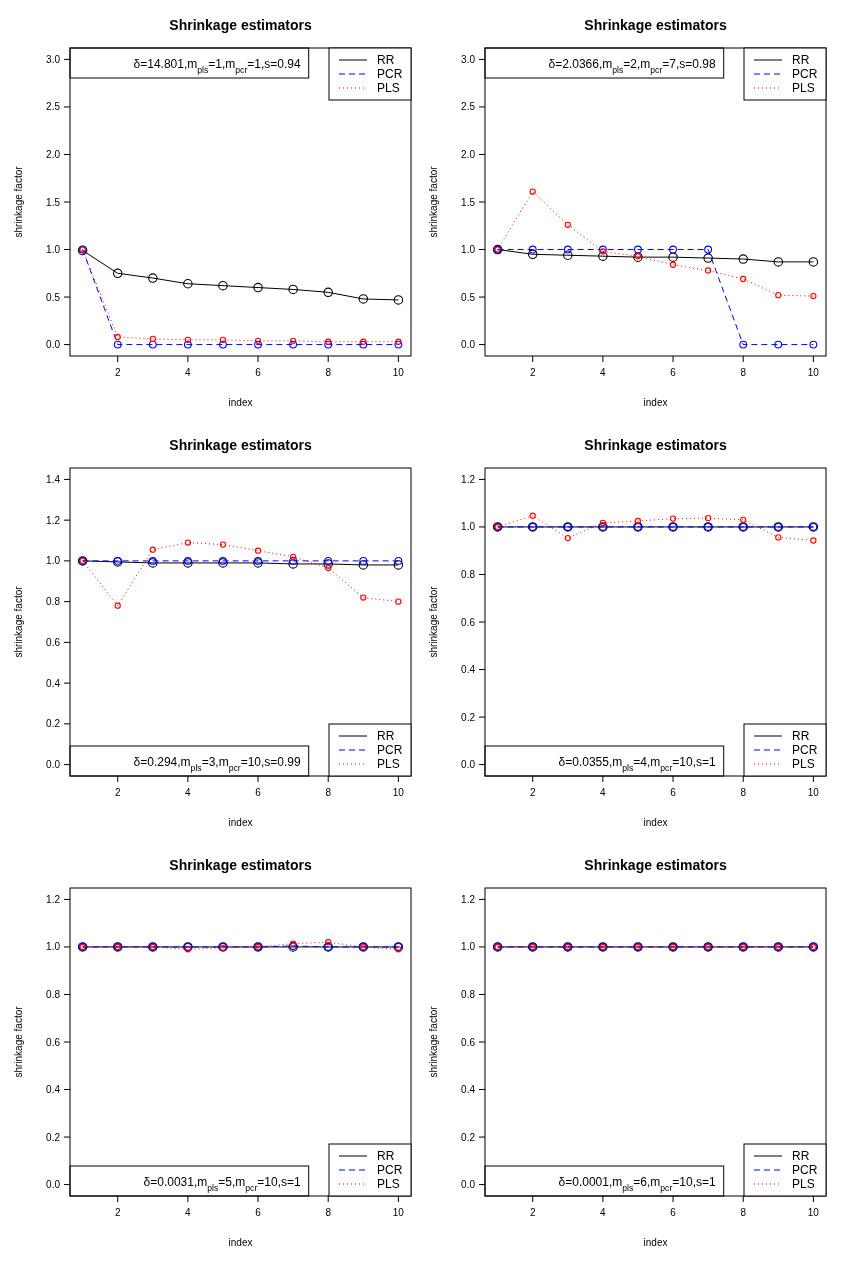  Describe the element at coordinates (53, 479) in the screenshot. I see `y-tick-label: 1.4` at that location.